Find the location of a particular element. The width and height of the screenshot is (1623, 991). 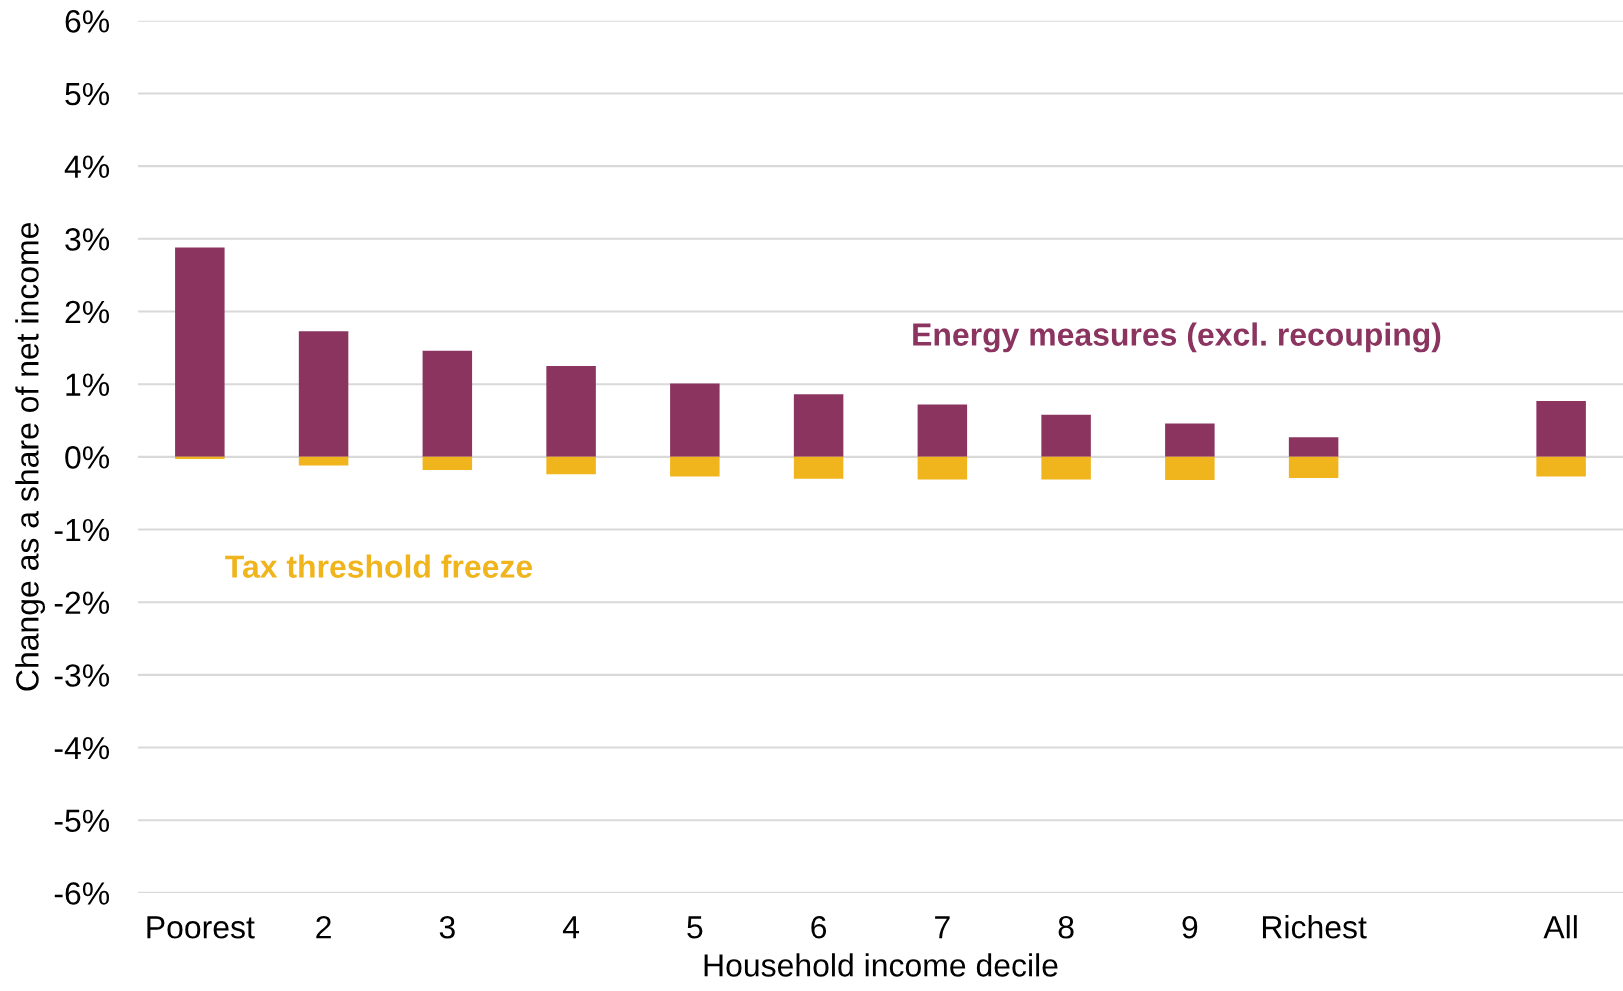

x-tick-label: 2 is located at coordinates (323, 927).